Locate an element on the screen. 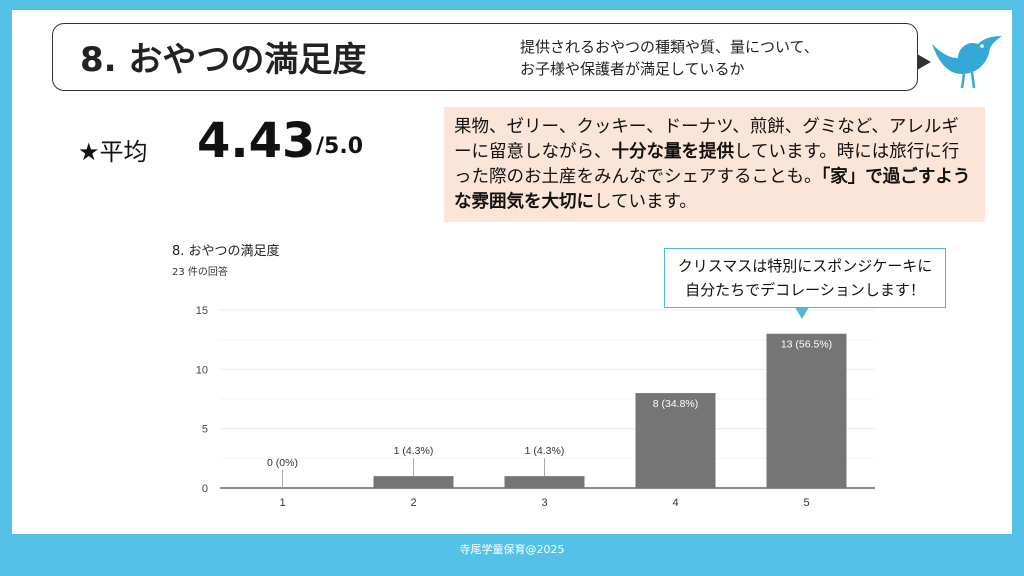 The width and height of the screenshot is (1024, 576). callout-line: 自分たちでデコレーションします！ is located at coordinates (805, 290).